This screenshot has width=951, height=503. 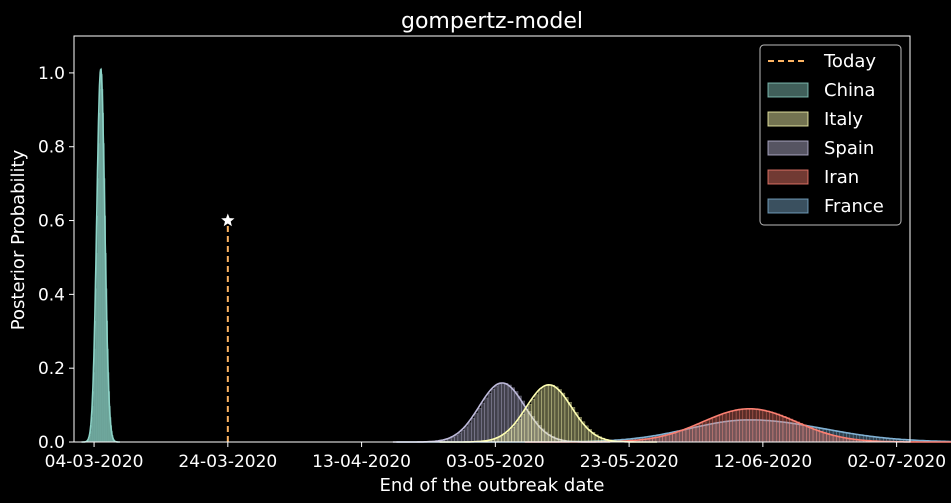 I want to click on y-tick-label: 0.2, so click(x=51, y=369).